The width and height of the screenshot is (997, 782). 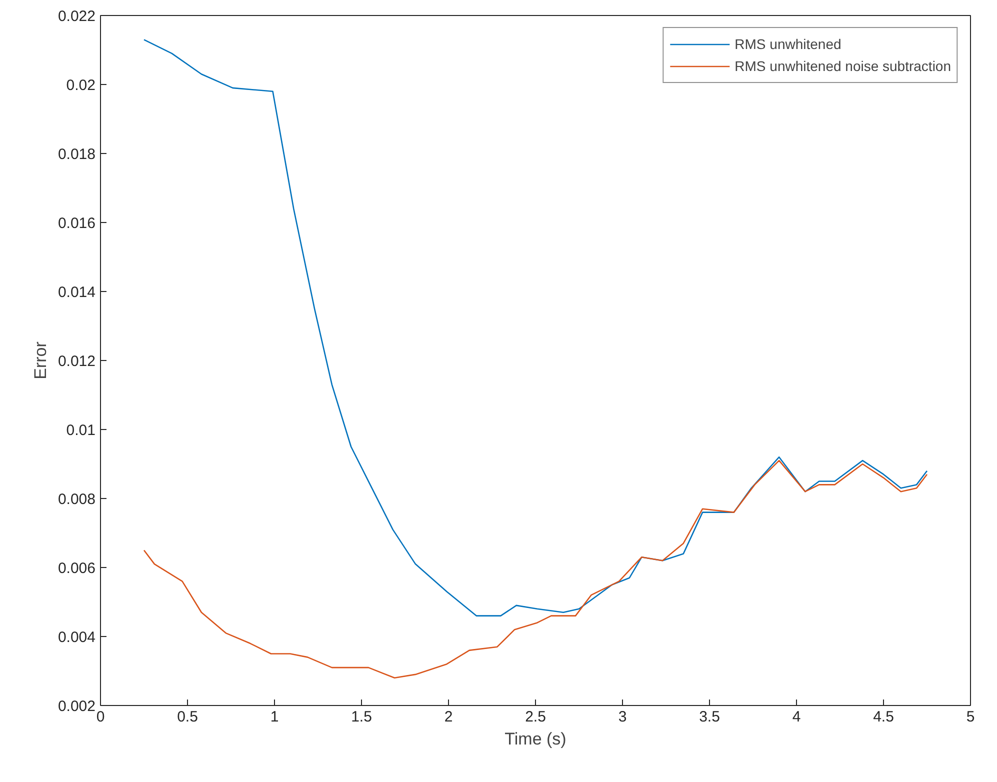 What do you see at coordinates (77, 16) in the screenshot?
I see `y-tick-label: 0.022` at bounding box center [77, 16].